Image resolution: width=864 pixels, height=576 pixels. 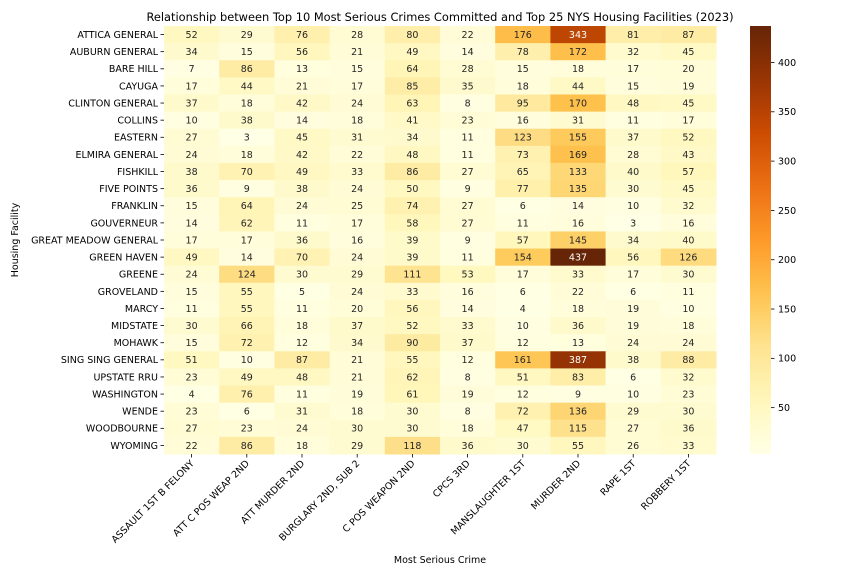 What do you see at coordinates (688, 138) in the screenshot?
I see `cell-value-label: 52` at bounding box center [688, 138].